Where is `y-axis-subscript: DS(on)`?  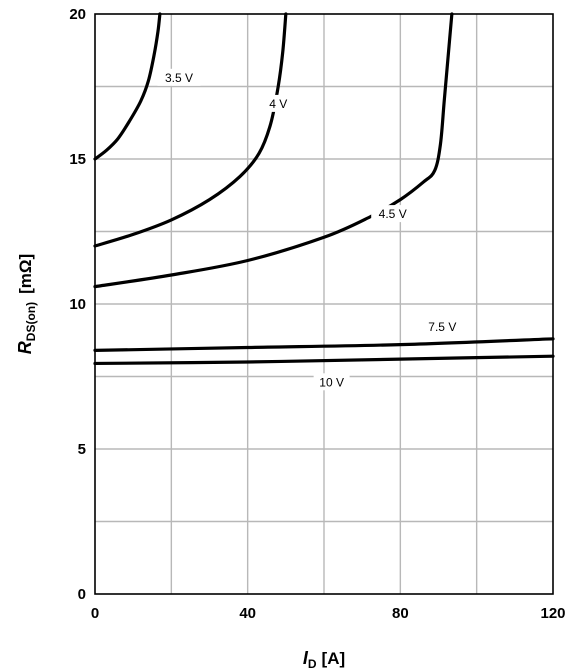
y-axis-subscript: DS(on) is located at coordinates (31, 321).